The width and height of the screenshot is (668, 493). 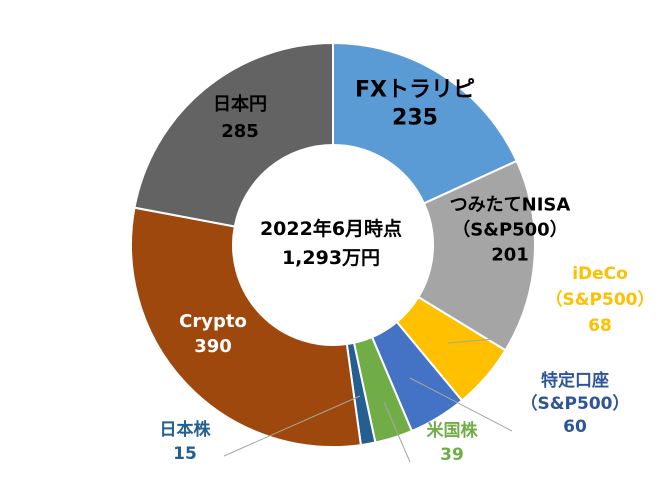 I want to click on slice-value-6-1: 390, so click(x=213, y=346).